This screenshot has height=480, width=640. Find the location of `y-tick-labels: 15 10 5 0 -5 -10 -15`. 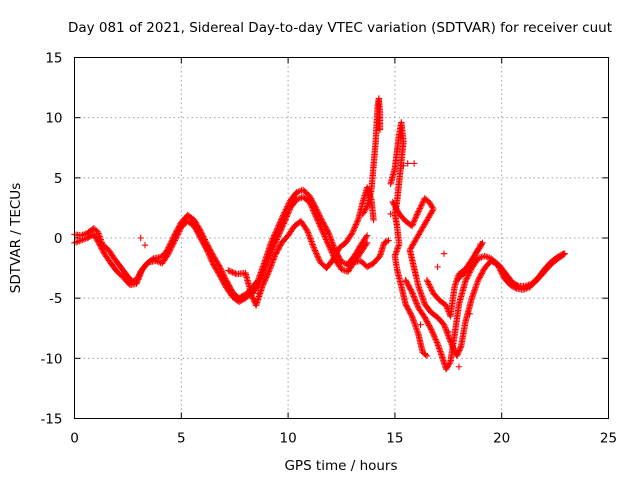

y-tick-labels: 15 10 5 0 -5 -10 -15 is located at coordinates (51, 239).